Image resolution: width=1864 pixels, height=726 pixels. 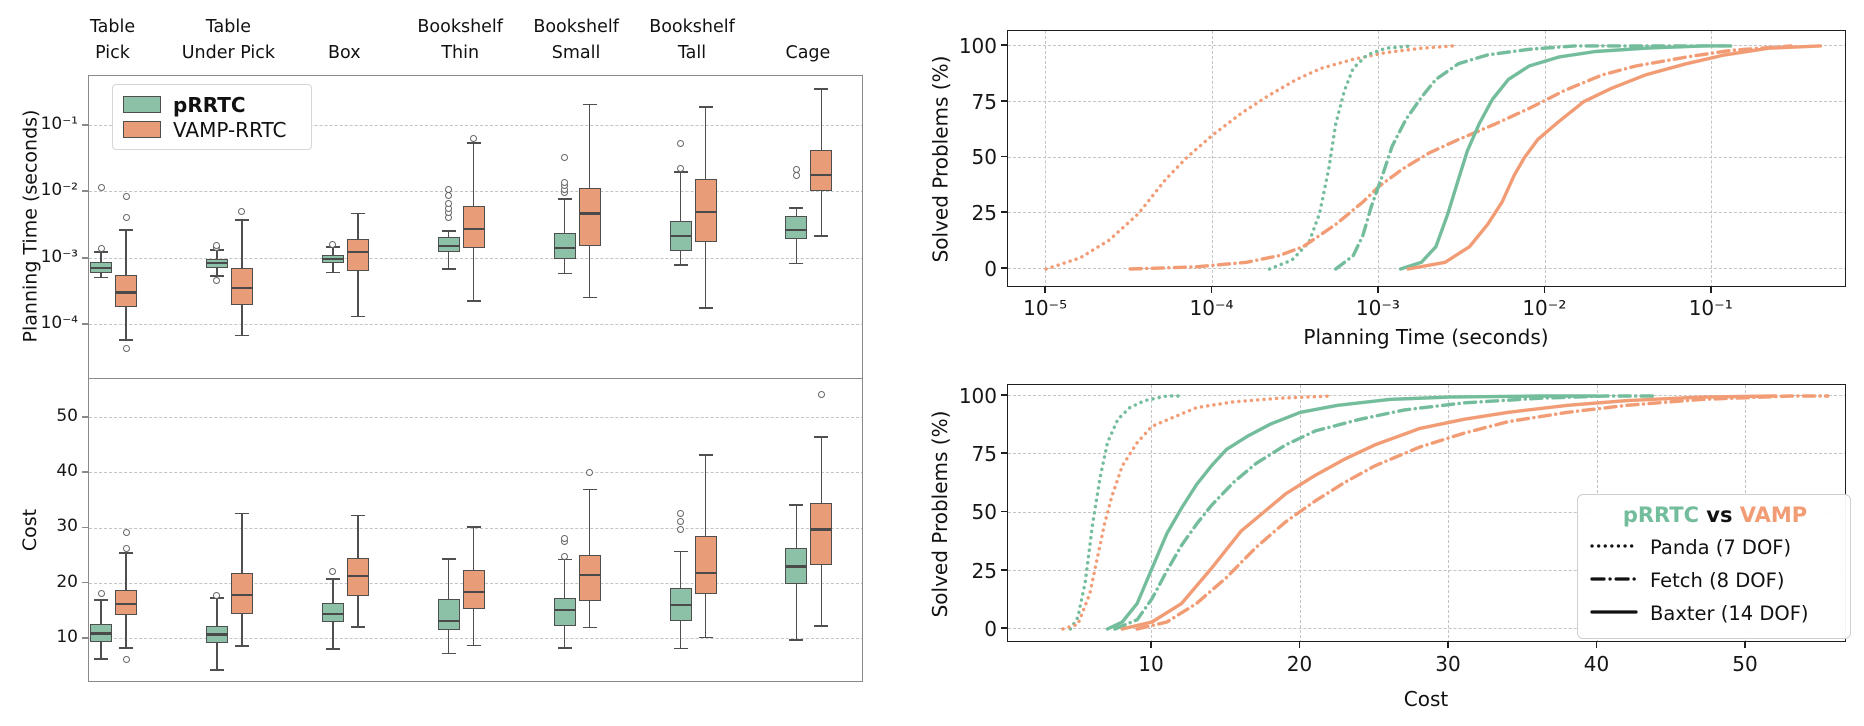 What do you see at coordinates (67, 415) in the screenshot?
I see `y-tick-label-50: 50` at bounding box center [67, 415].